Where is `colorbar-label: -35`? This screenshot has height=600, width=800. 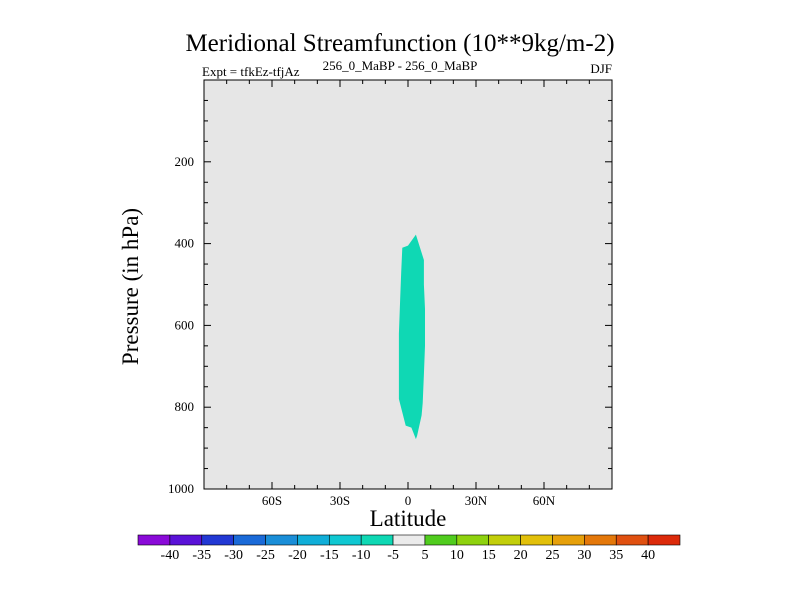 colorbar-label: -35 is located at coordinates (201, 555).